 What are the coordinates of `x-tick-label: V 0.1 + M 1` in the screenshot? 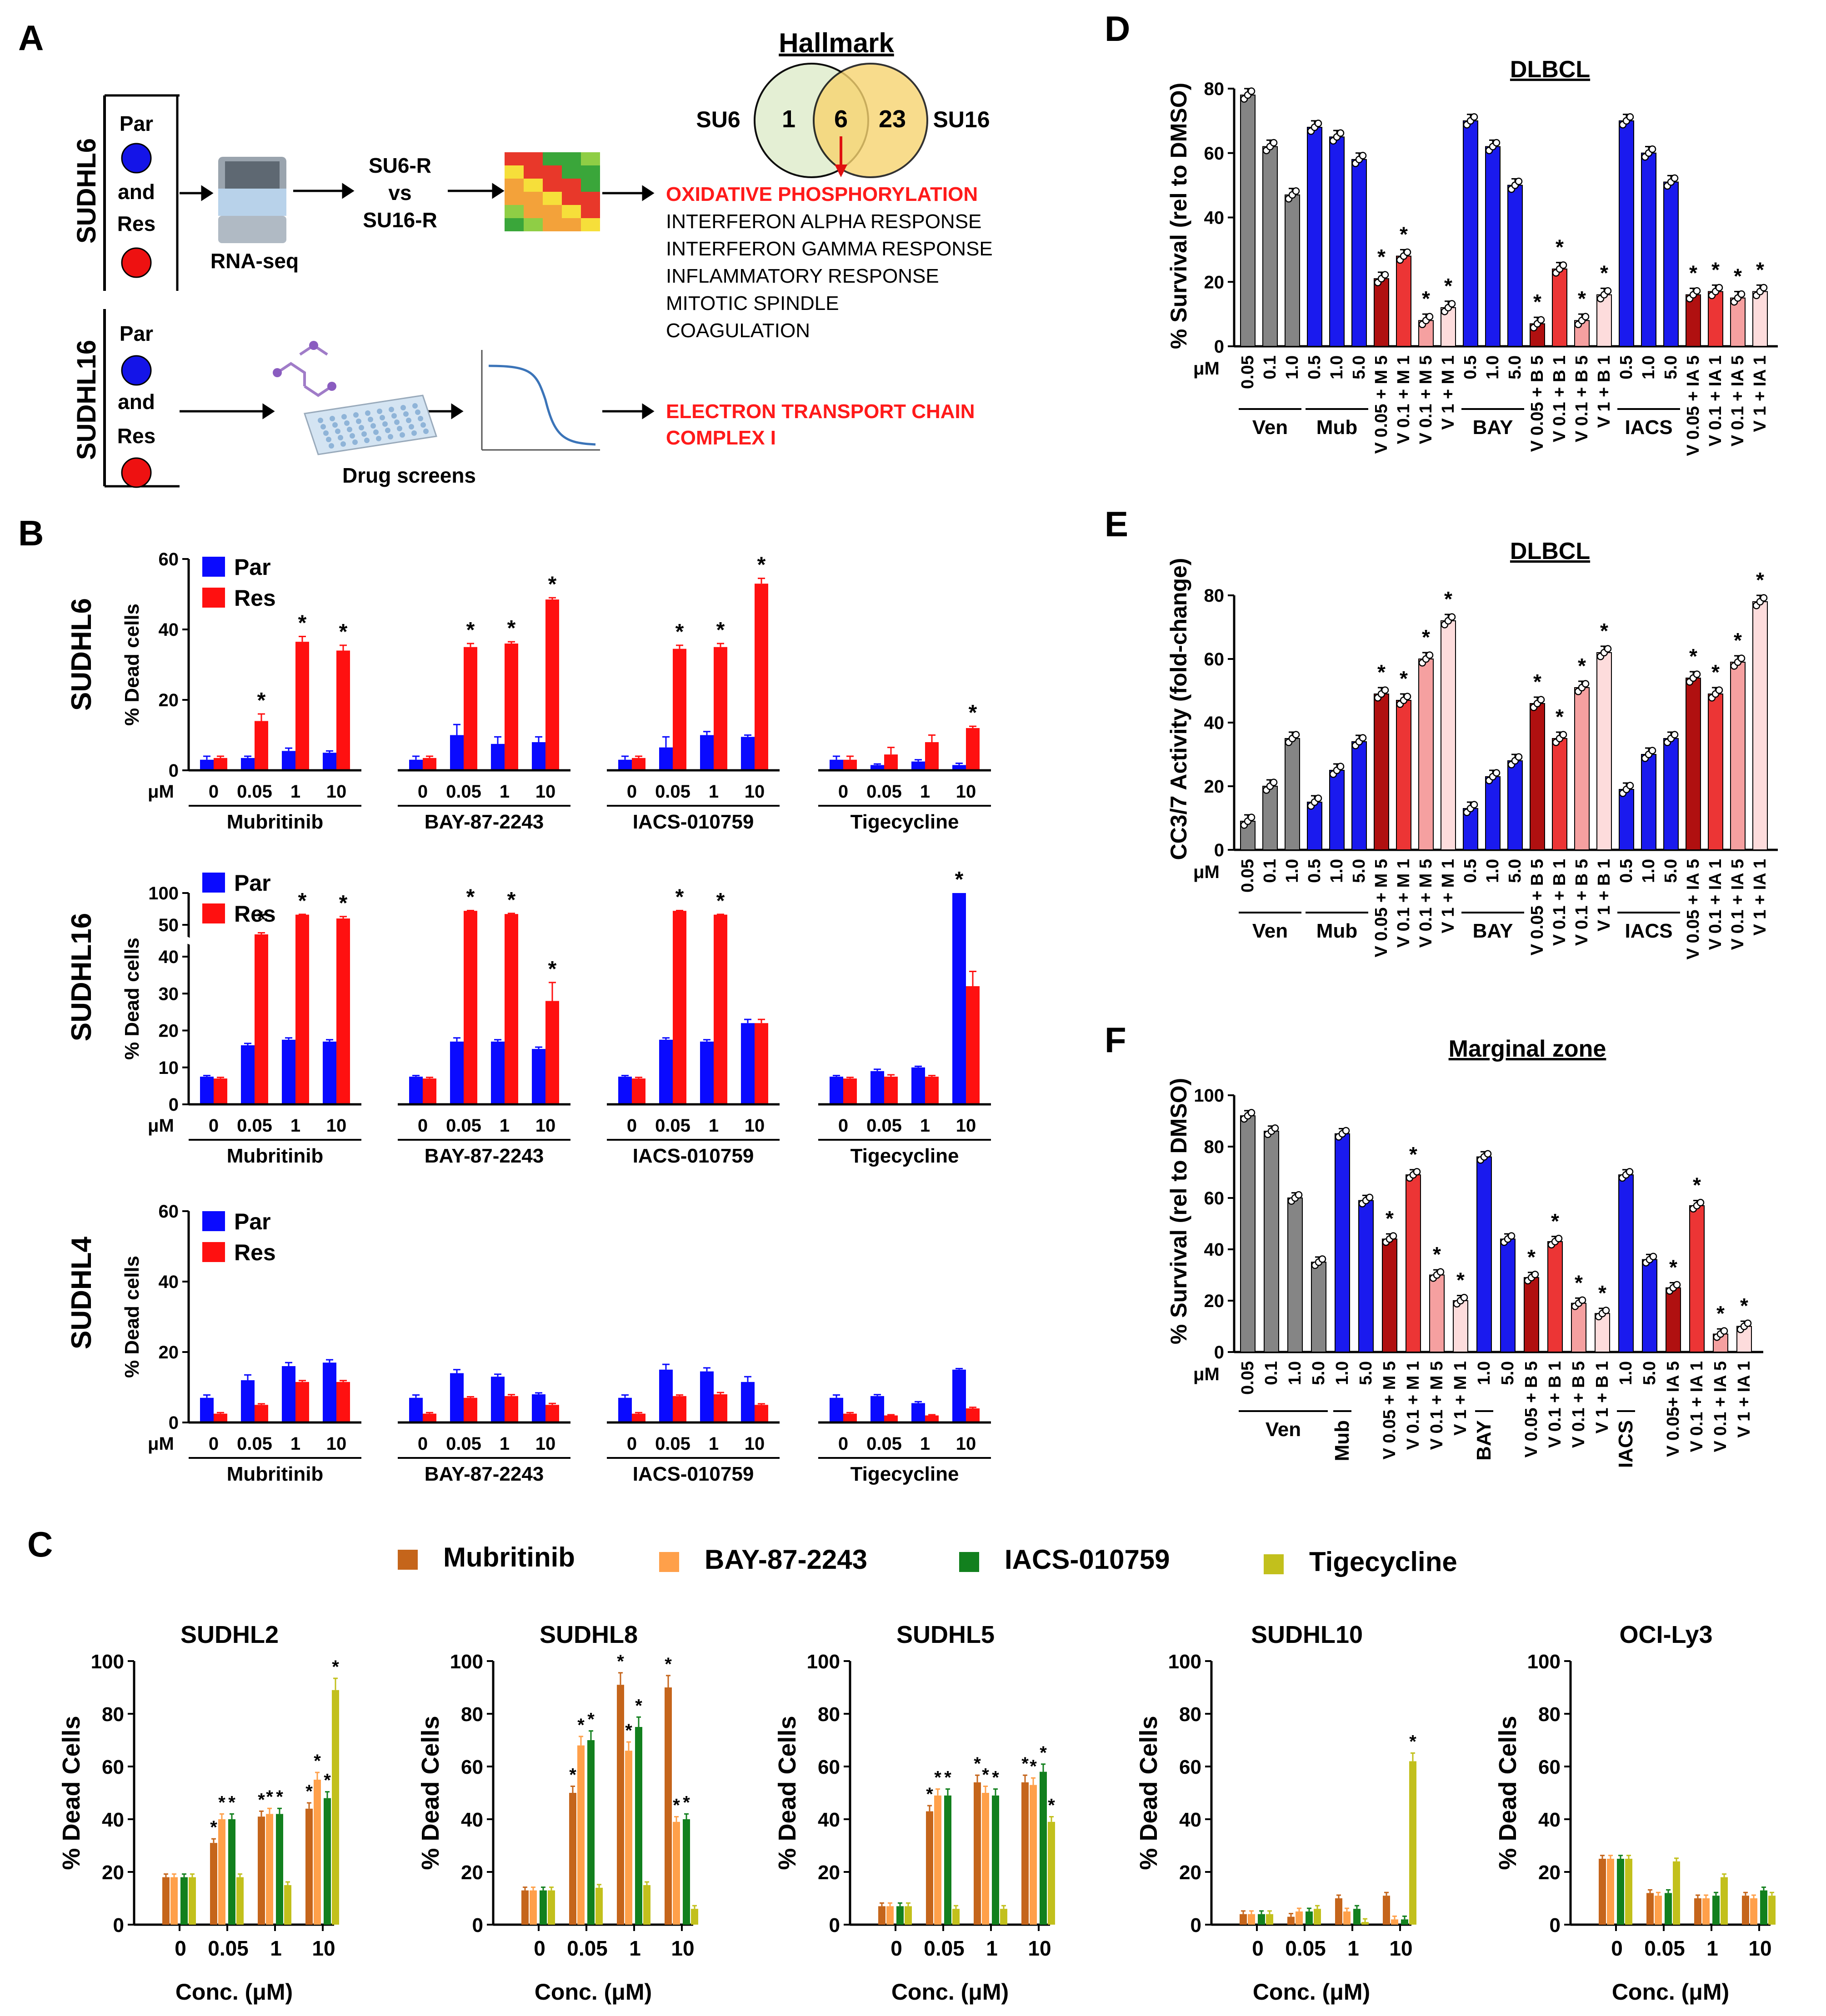 It's located at (1403, 903).